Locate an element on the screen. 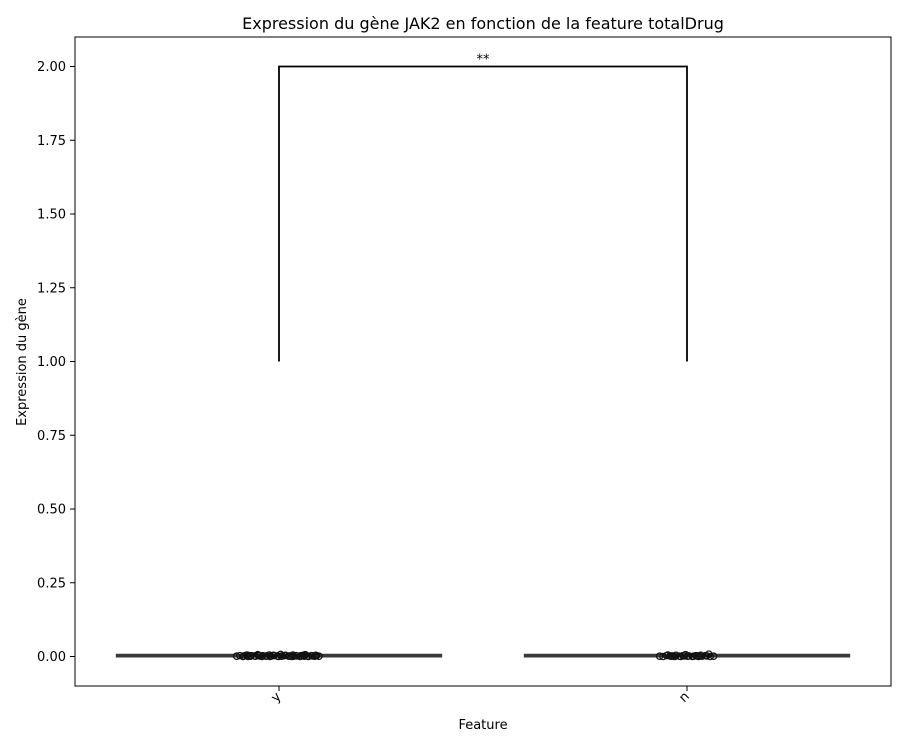  y-tick-label: 0.00 is located at coordinates (51, 657).